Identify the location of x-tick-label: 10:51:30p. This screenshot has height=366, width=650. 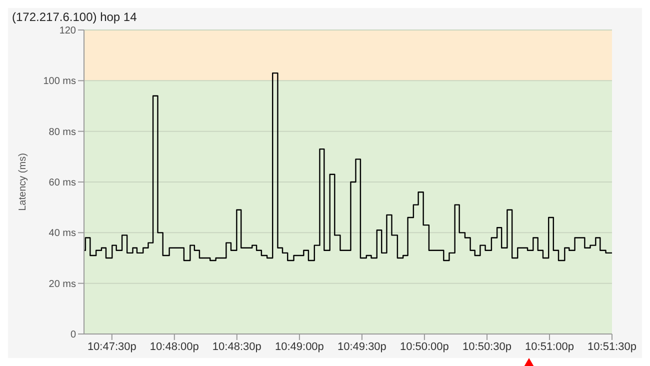
(612, 346).